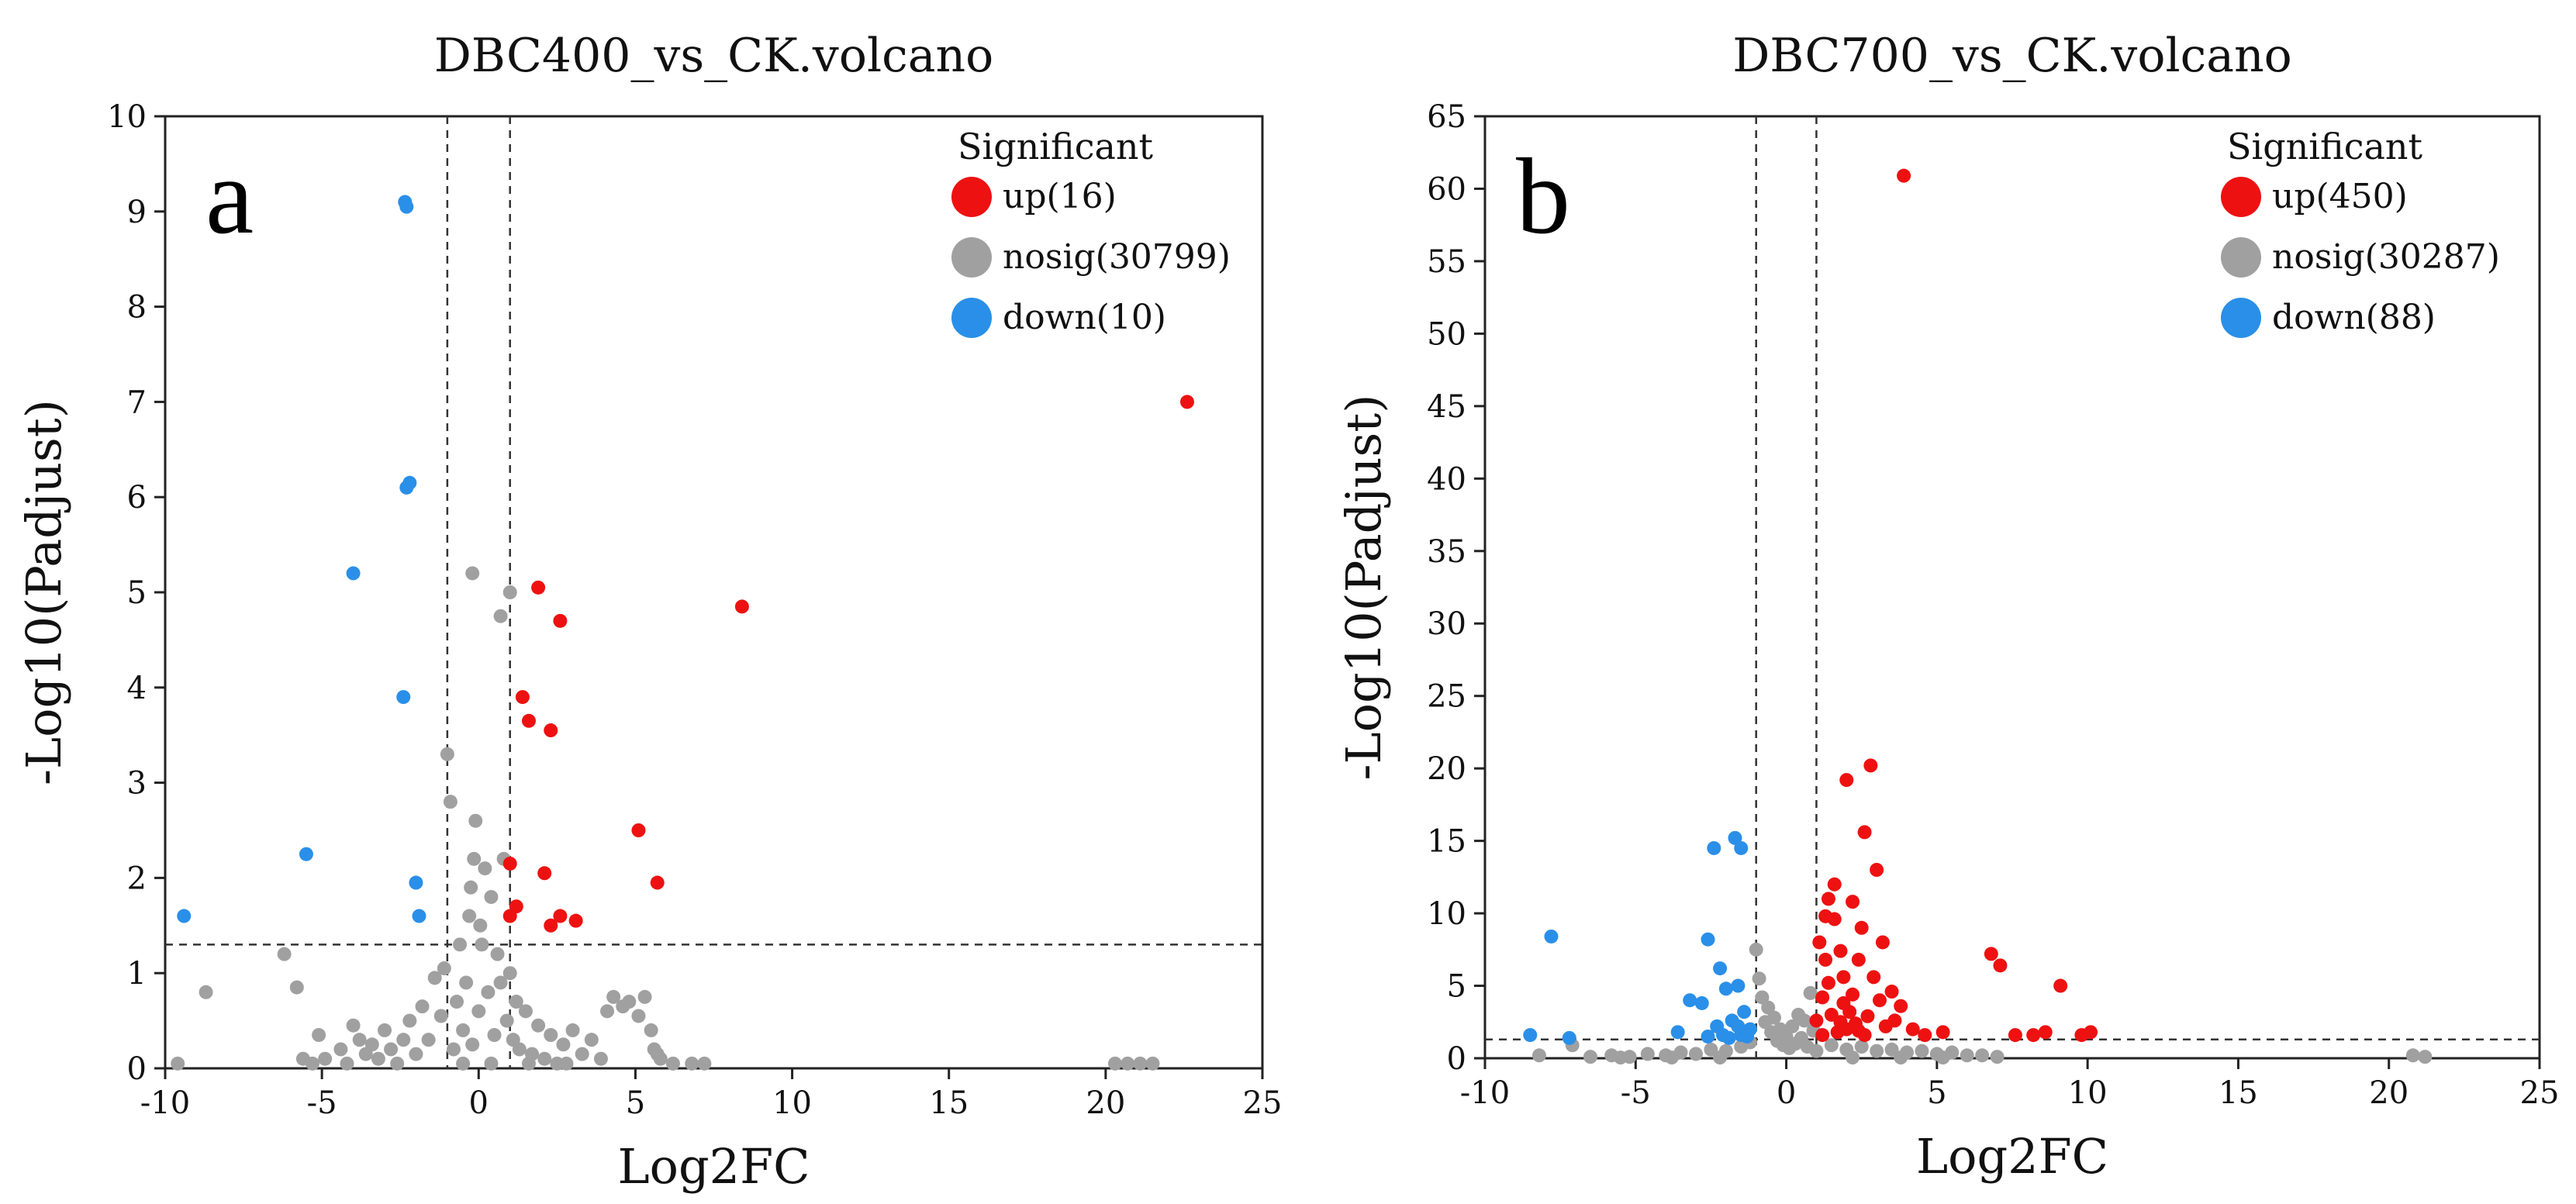 This screenshot has width=2576, height=1204. What do you see at coordinates (1056, 146) in the screenshot?
I see `legend-title: Significant` at bounding box center [1056, 146].